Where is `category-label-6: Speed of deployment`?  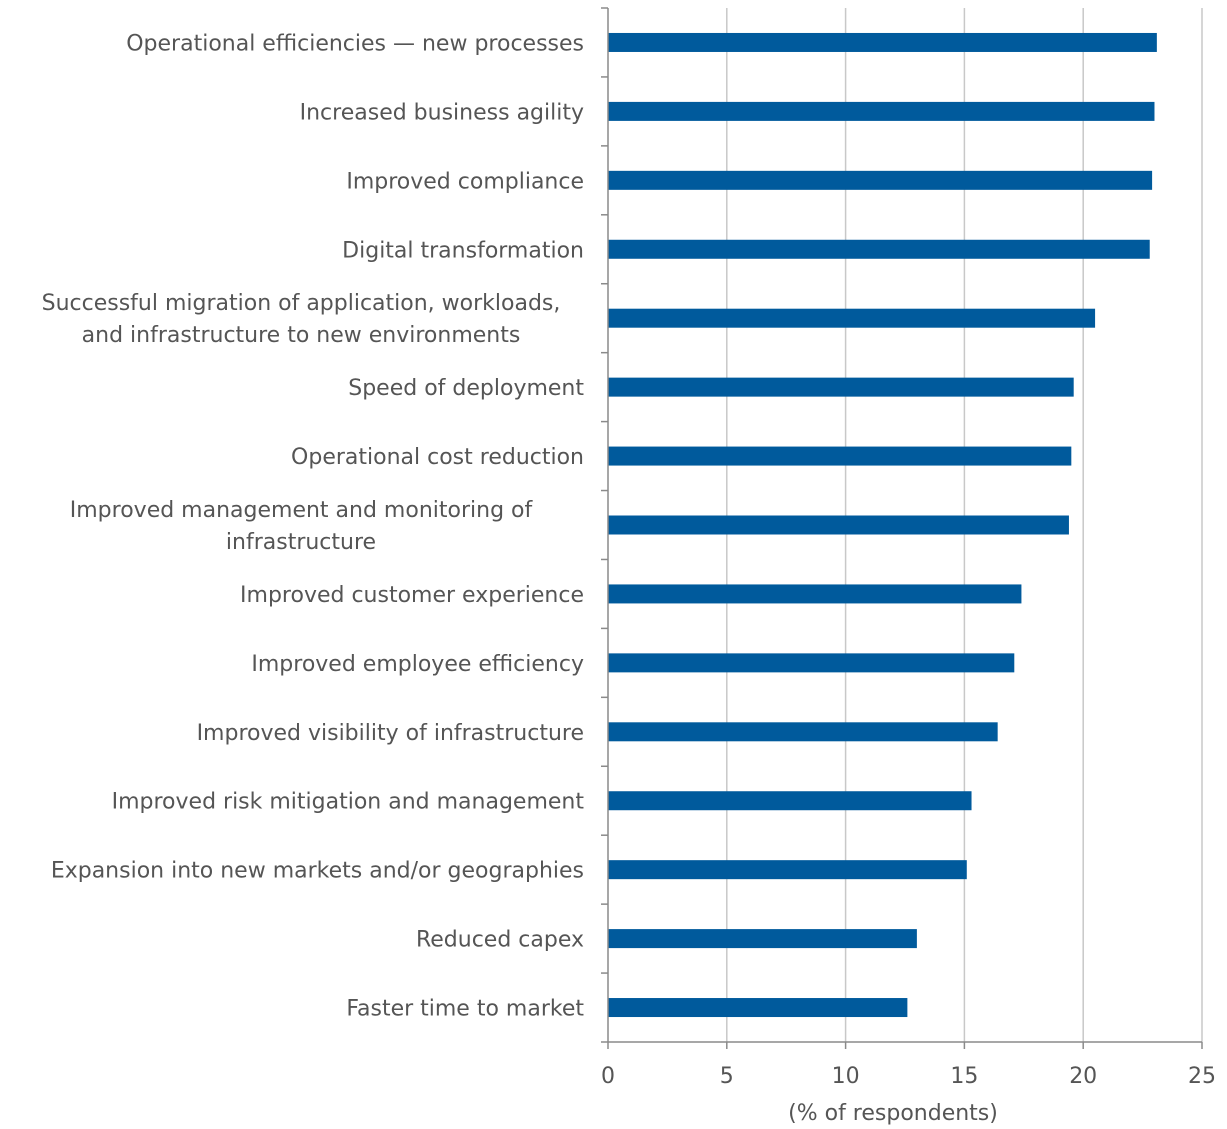
category-label-6: Speed of deployment is located at coordinates (466, 388).